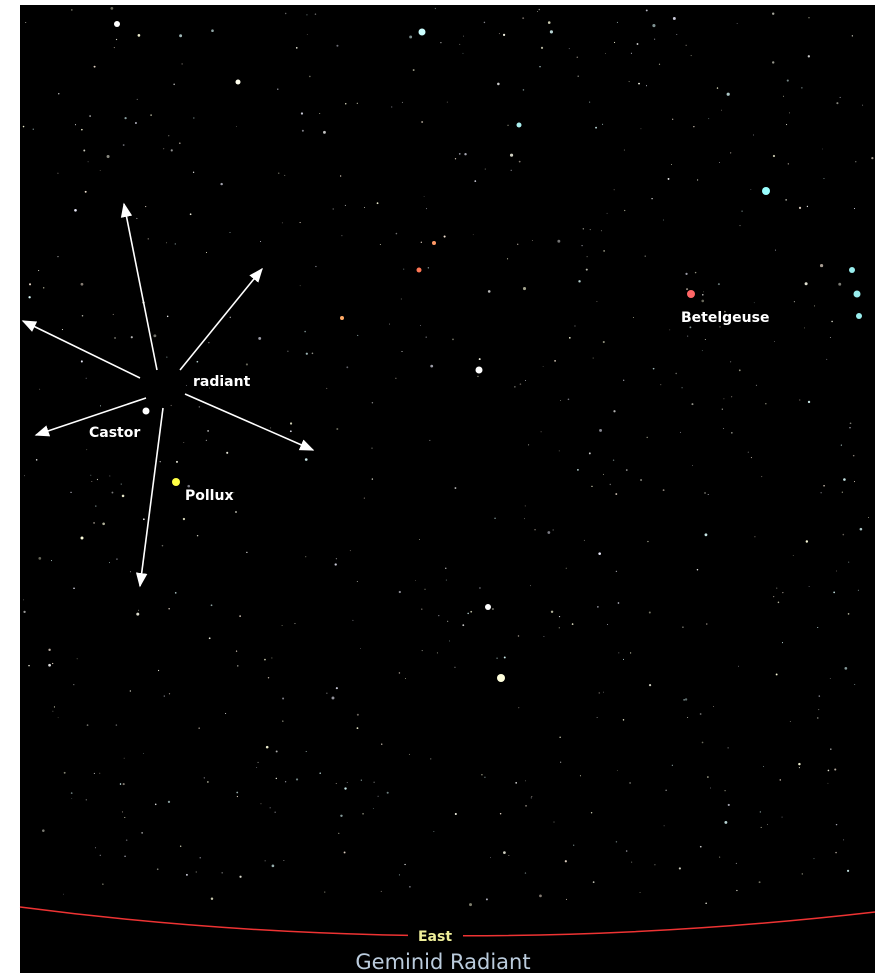 The image size is (881, 973). What do you see at coordinates (222, 382) in the screenshot?
I see `radiant-label: radiant` at bounding box center [222, 382].